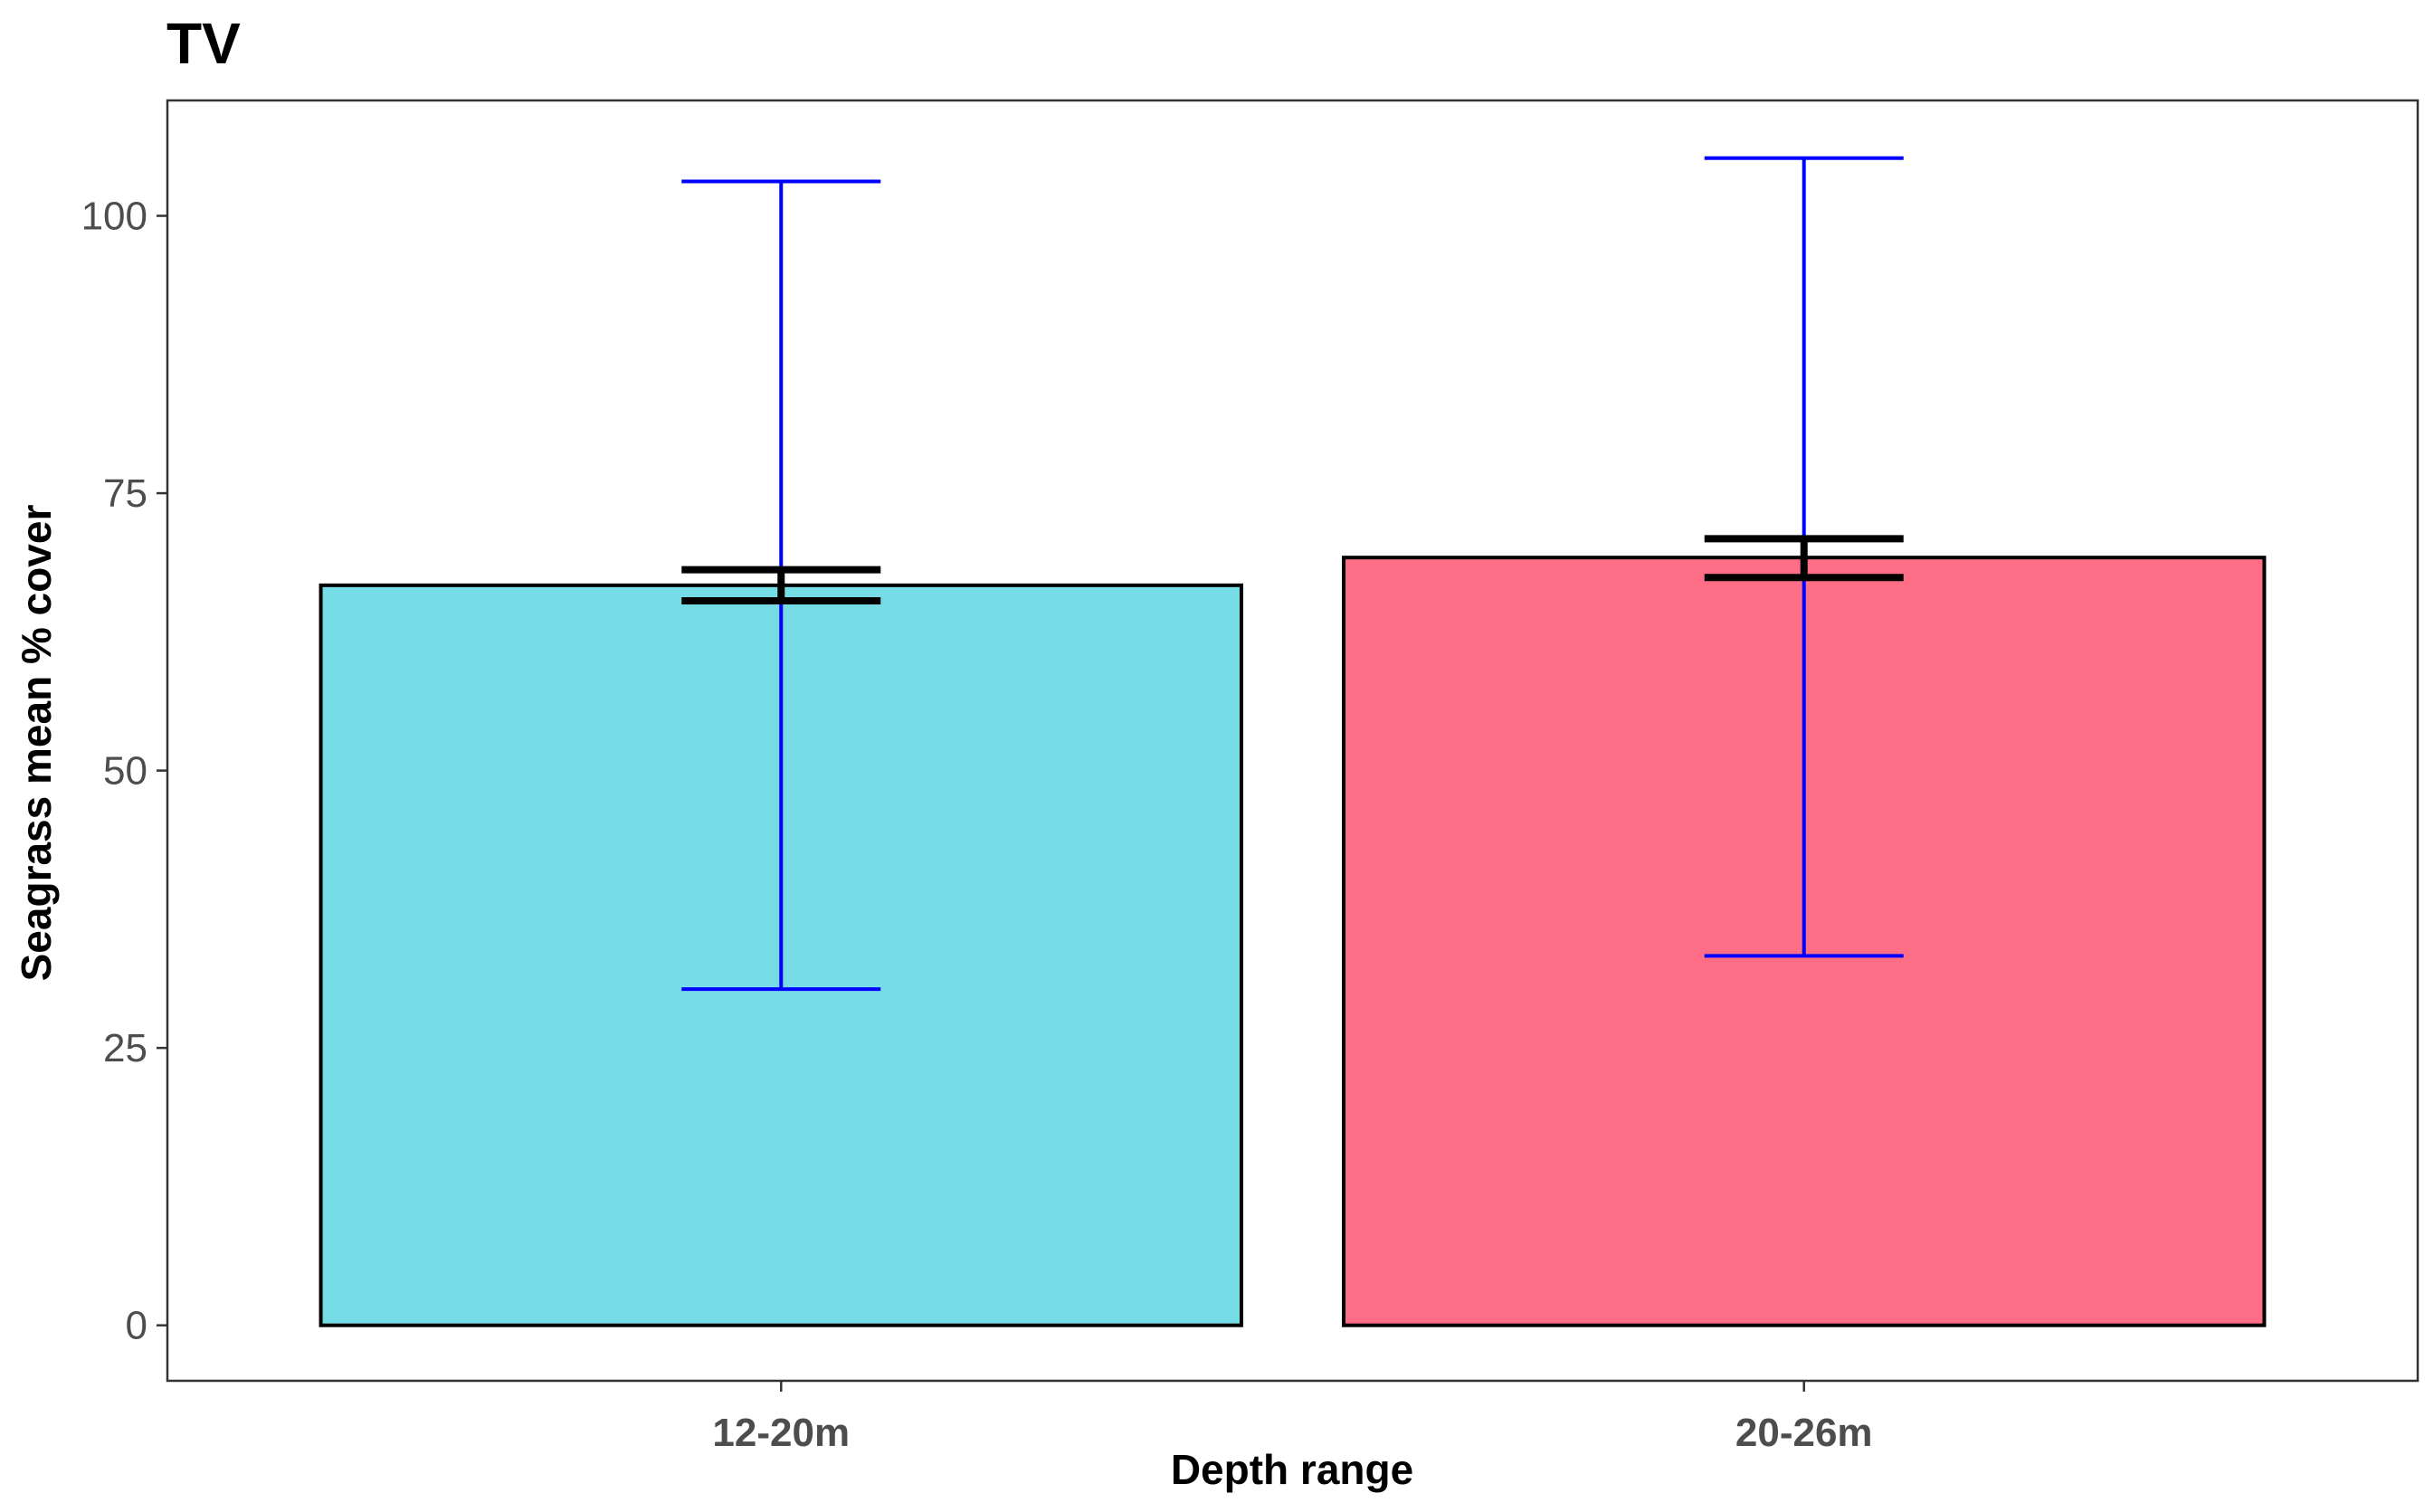  What do you see at coordinates (125, 494) in the screenshot?
I see `y-tick-label: 75` at bounding box center [125, 494].